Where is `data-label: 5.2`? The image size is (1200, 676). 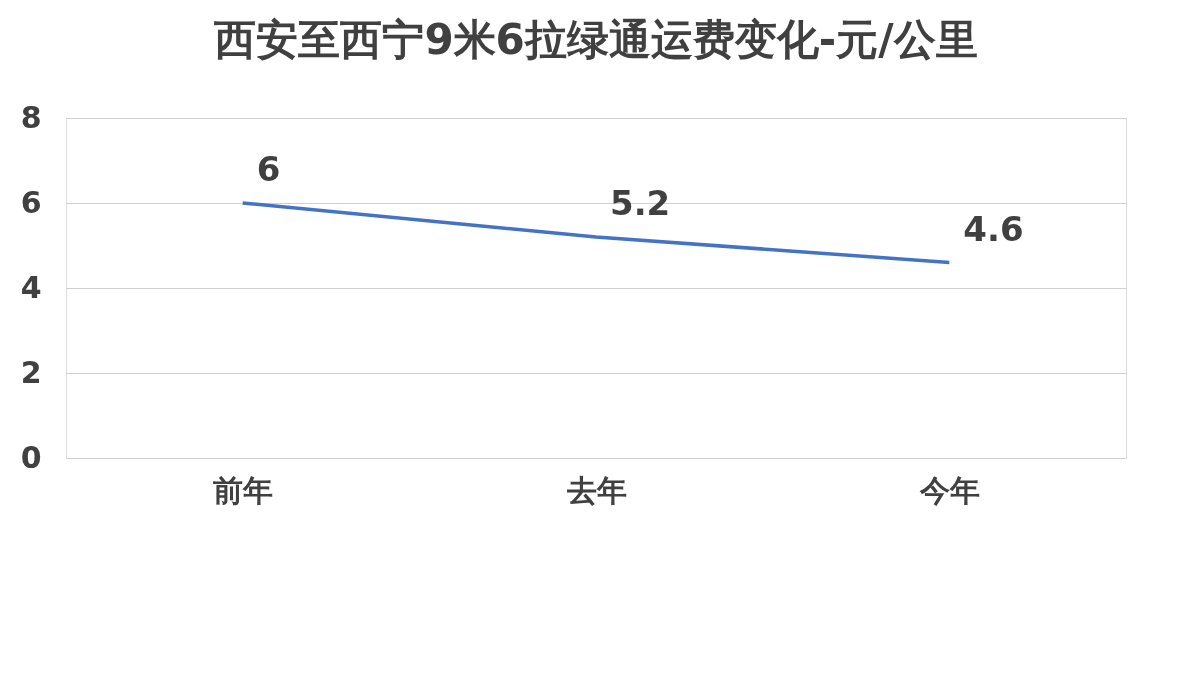
data-label: 5.2 is located at coordinates (640, 203).